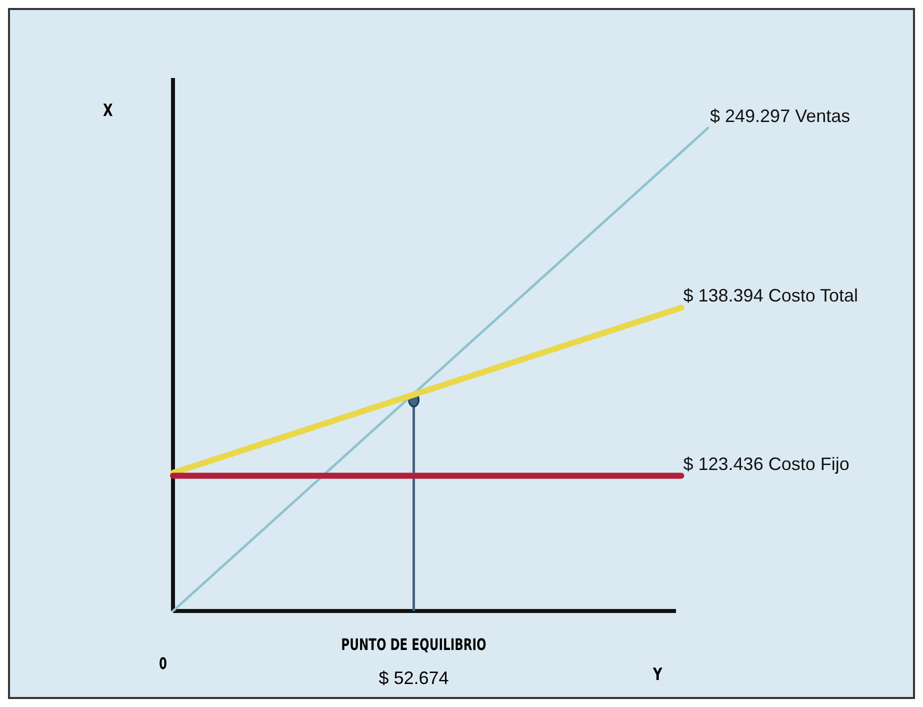 The height and width of the screenshot is (707, 923). Describe the element at coordinates (658, 674) in the screenshot. I see `x-axis-title: Y` at that location.